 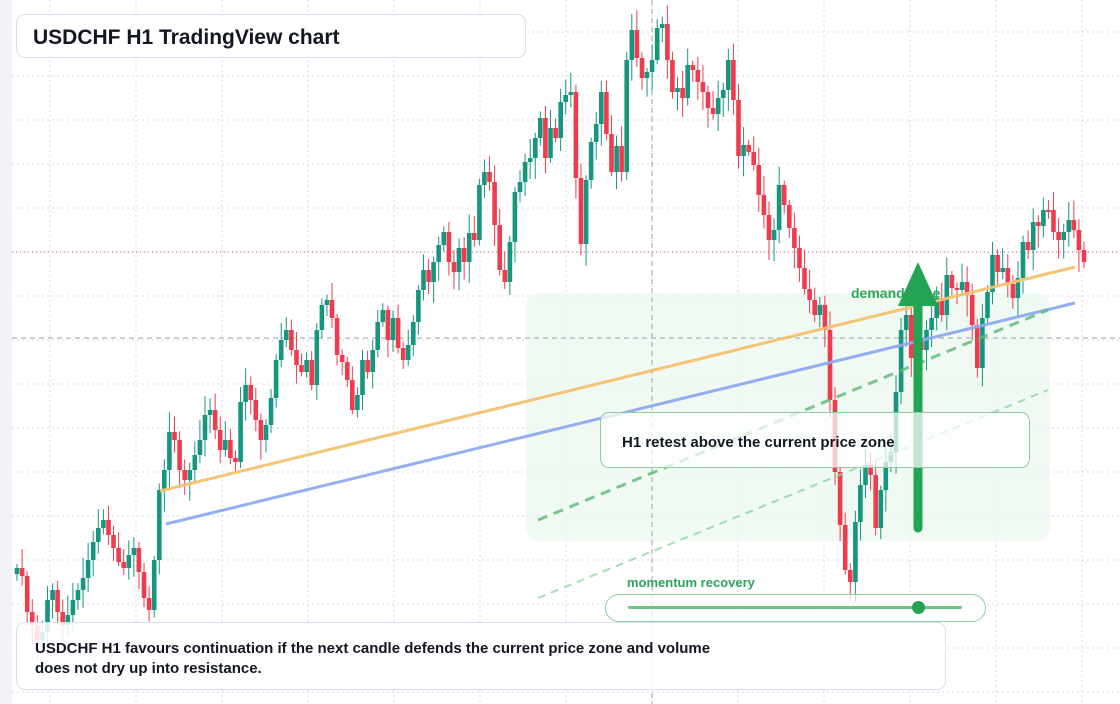 What do you see at coordinates (795, 607) in the screenshot?
I see `momentum-track` at bounding box center [795, 607].